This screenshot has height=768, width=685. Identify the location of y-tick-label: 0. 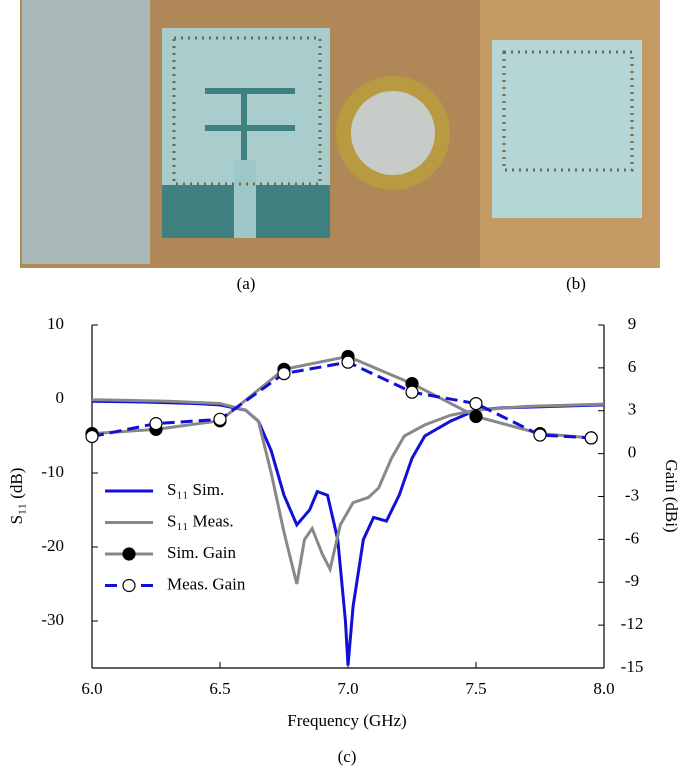
(60, 397).